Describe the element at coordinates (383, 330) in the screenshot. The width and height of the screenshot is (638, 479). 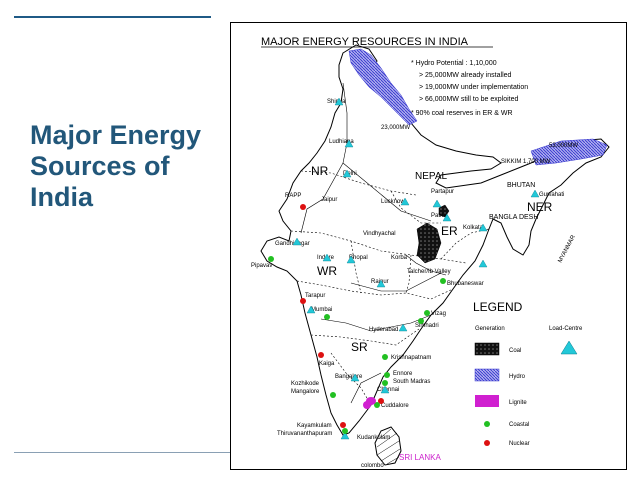
I see `place-label: Hyderabad` at that location.